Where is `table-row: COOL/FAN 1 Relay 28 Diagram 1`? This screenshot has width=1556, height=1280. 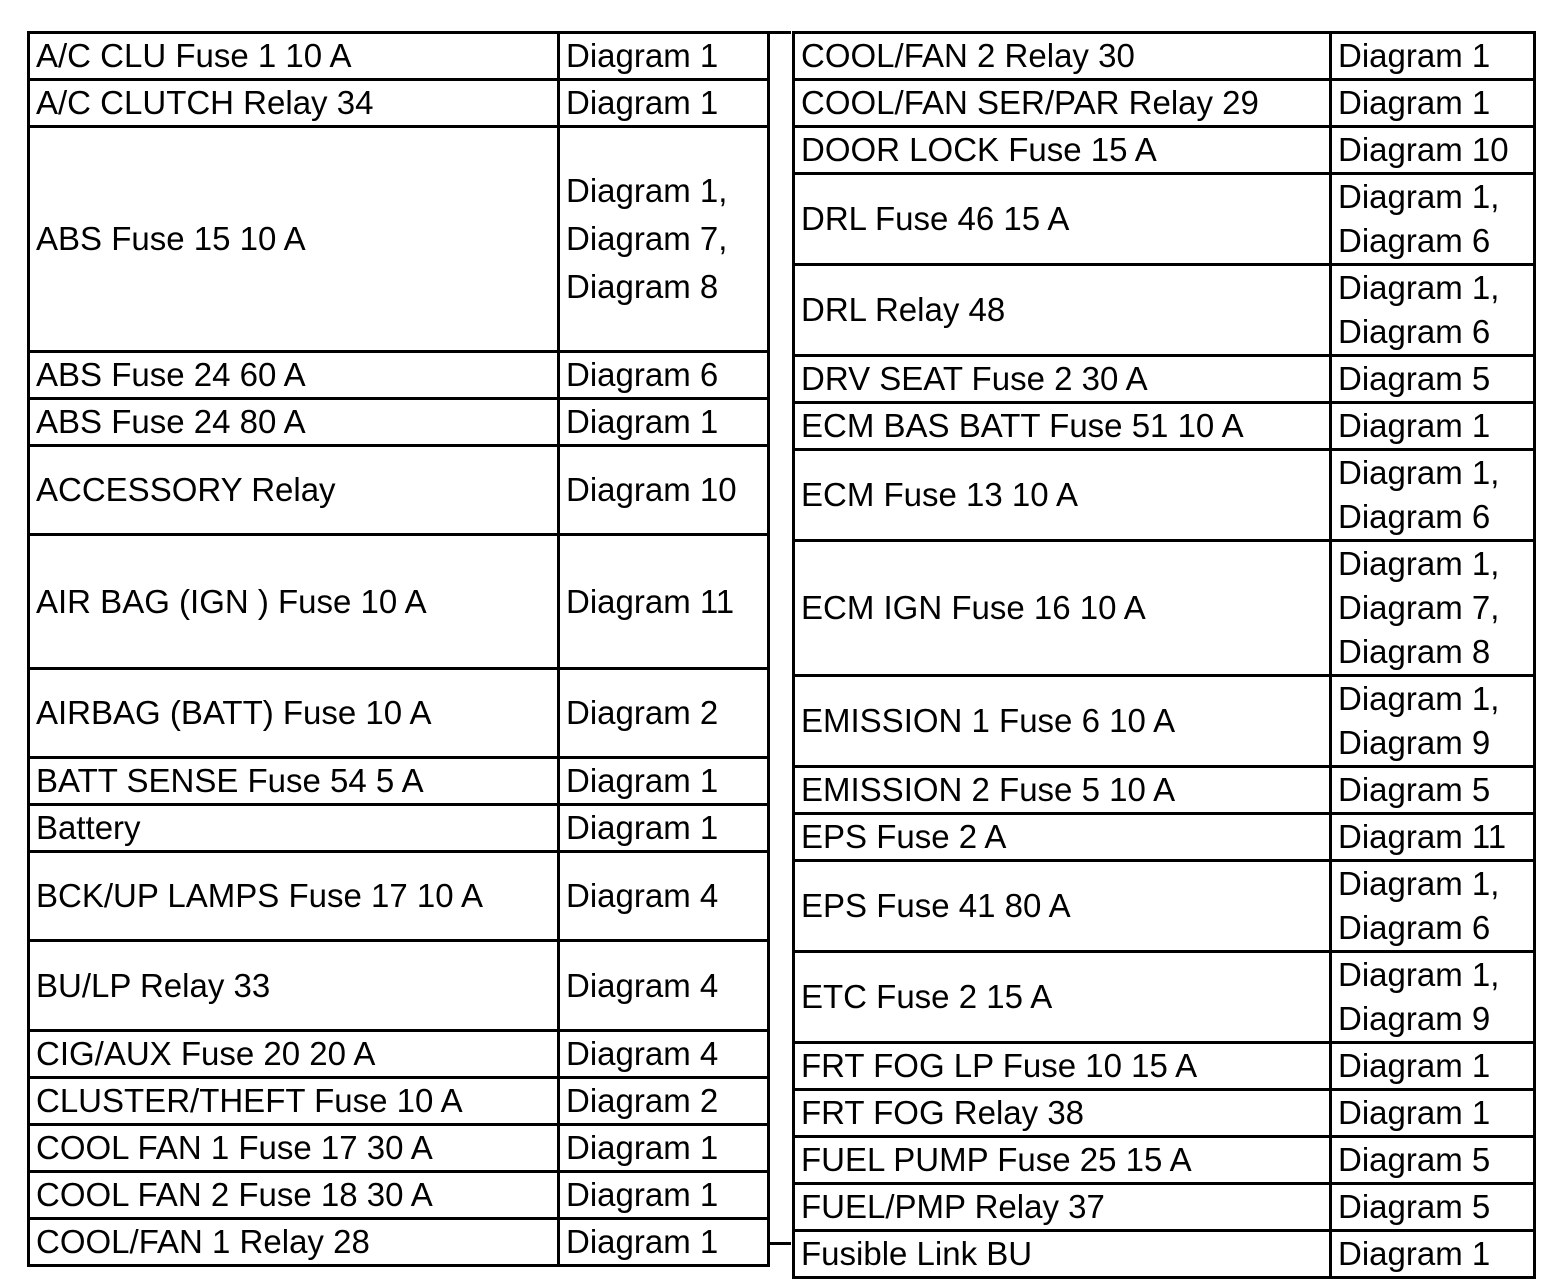 table-row: COOL/FAN 1 Relay 28 Diagram 1 is located at coordinates (398, 1242).